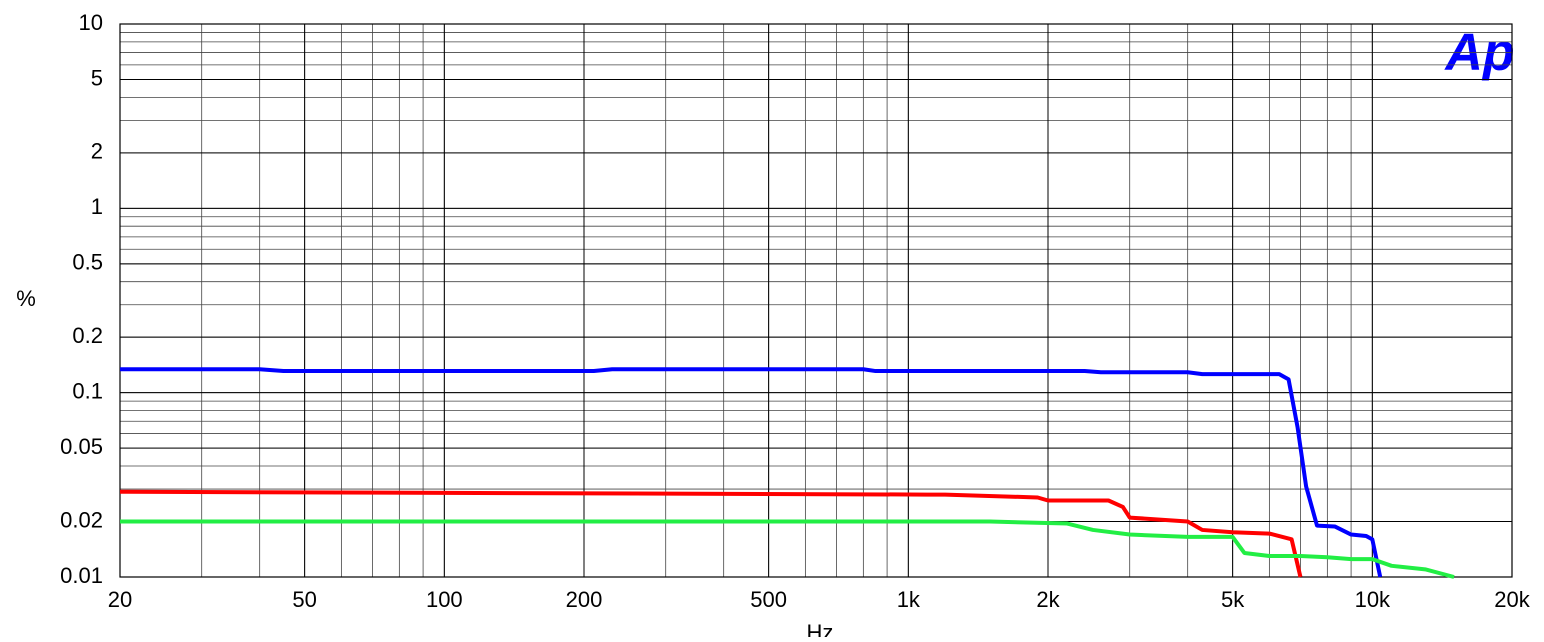 The image size is (1544, 642). I want to click on x-tick-label: 200, so click(584, 599).